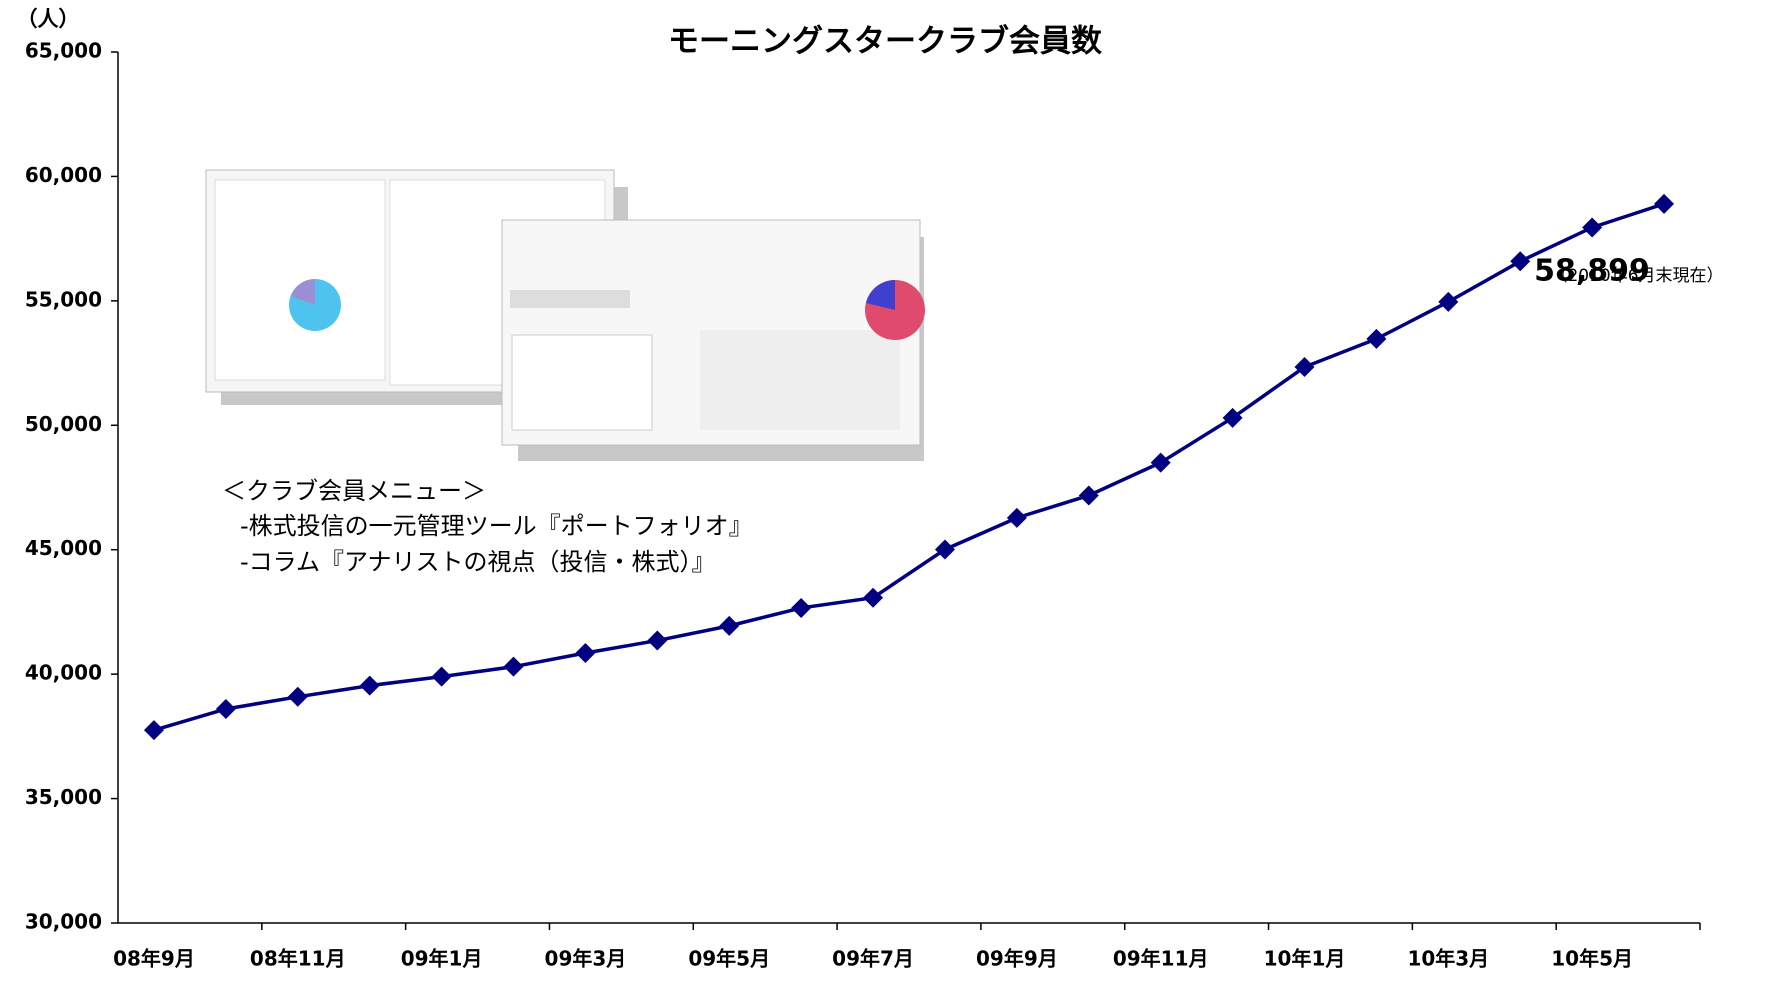 Image resolution: width=1781 pixels, height=990 pixels. Describe the element at coordinates (354, 491) in the screenshot. I see `annotation: ＜クラブ会員メニュー＞` at that location.